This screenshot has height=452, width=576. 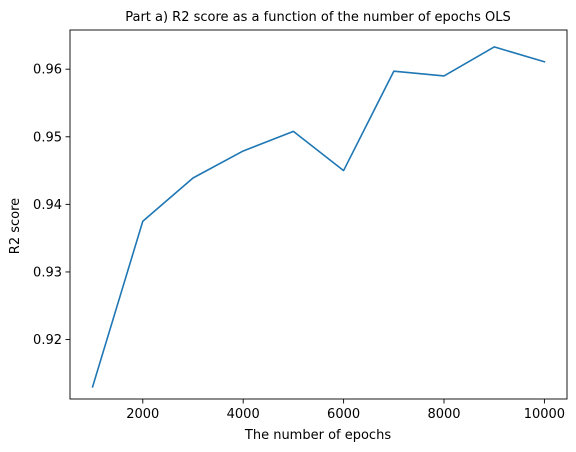 I want to click on x-axis-label: The number of epochs, so click(x=317, y=435).